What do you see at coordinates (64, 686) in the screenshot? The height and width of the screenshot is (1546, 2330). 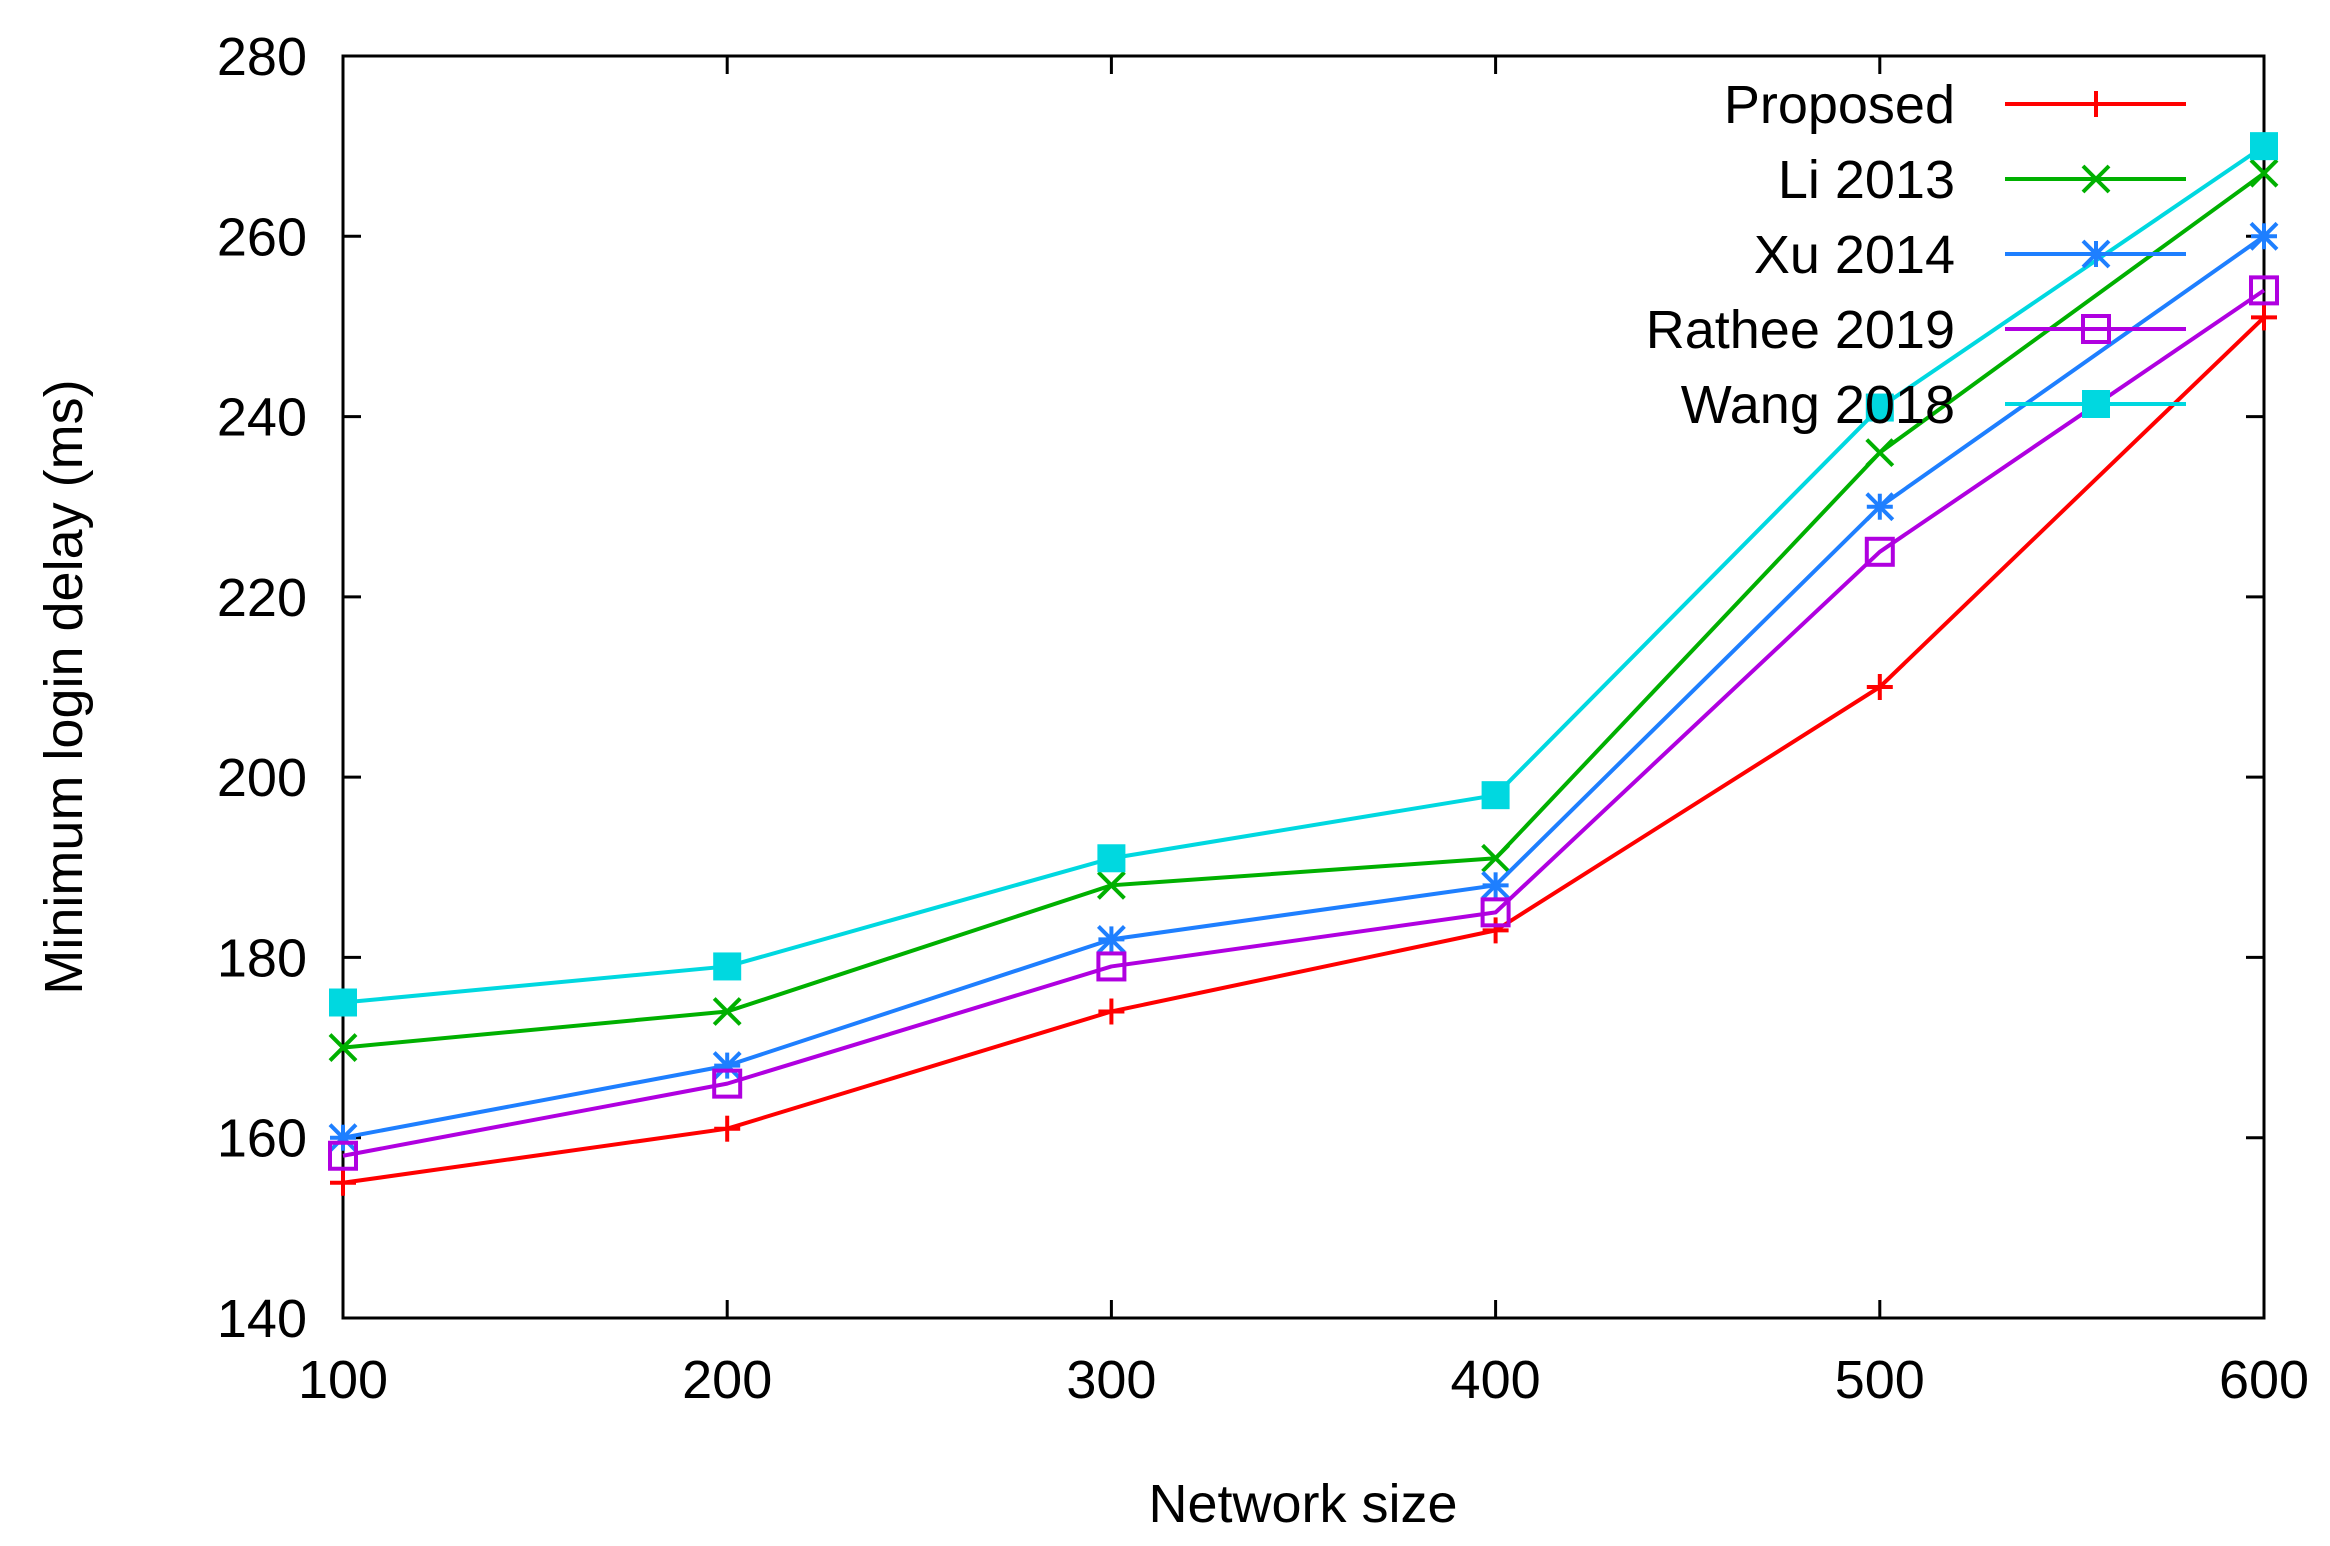 I see `y-axis-title: Minimum login delay (ms)` at bounding box center [64, 686].